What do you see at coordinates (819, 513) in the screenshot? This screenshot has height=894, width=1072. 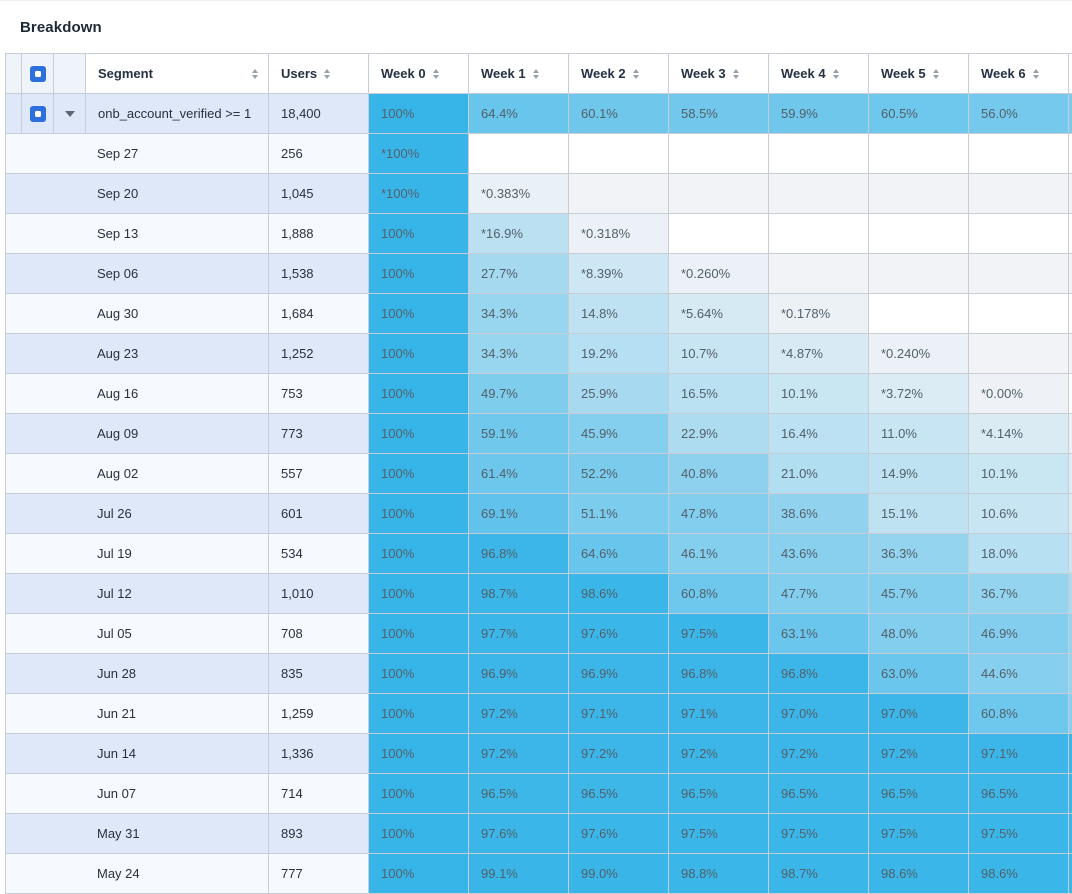 I see `heat-cell: 38.6%` at bounding box center [819, 513].